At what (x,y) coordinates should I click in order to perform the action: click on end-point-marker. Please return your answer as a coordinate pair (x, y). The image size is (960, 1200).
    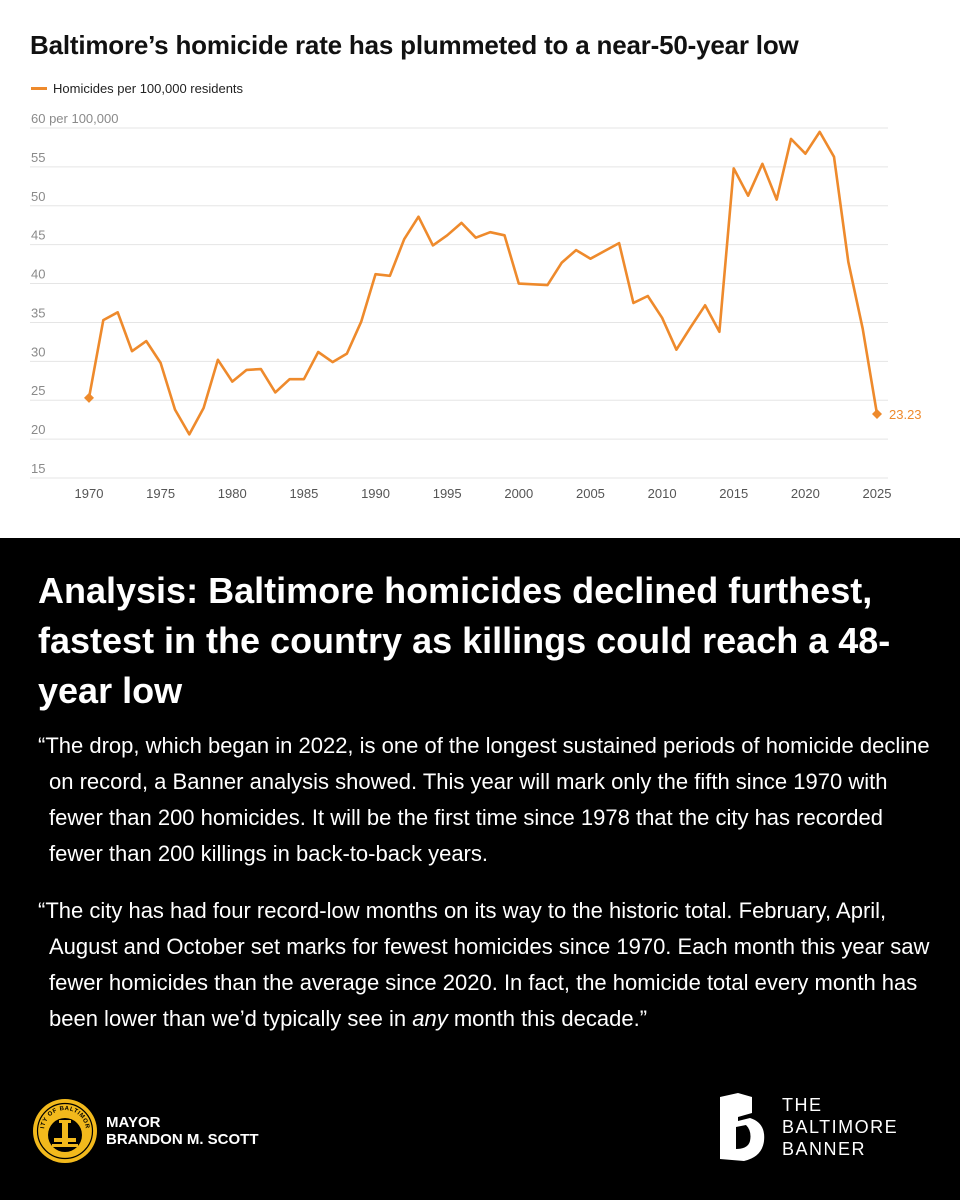
    Looking at the image, I should click on (877, 413).